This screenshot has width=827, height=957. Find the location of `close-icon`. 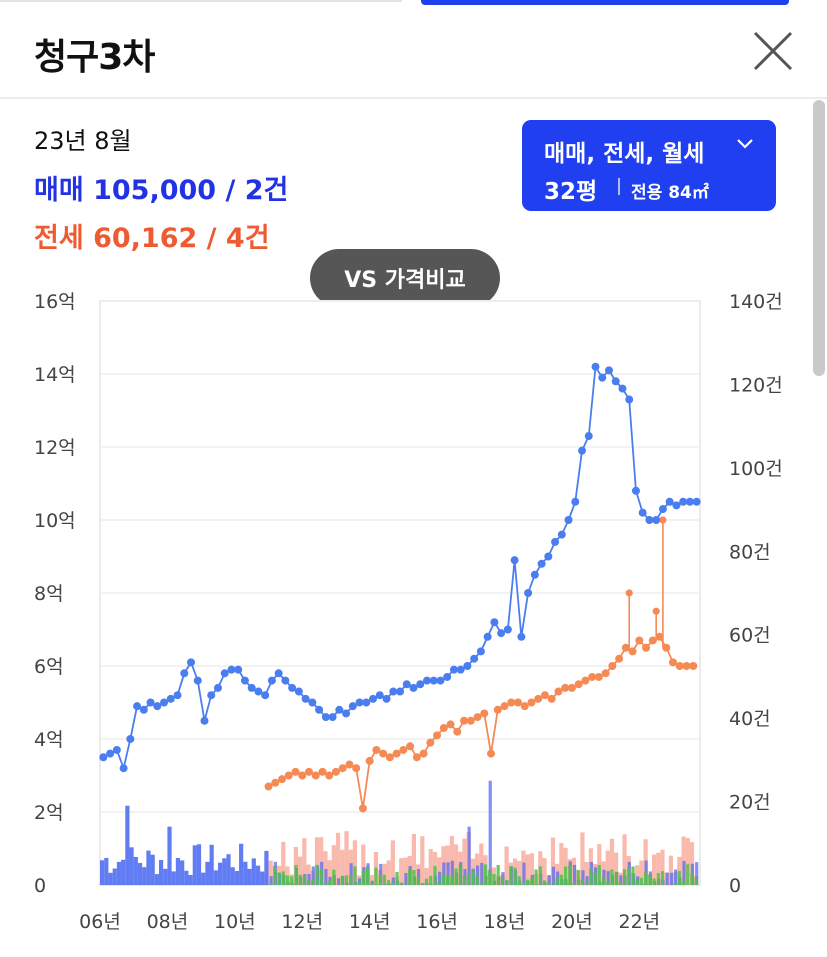

close-icon is located at coordinates (773, 51).